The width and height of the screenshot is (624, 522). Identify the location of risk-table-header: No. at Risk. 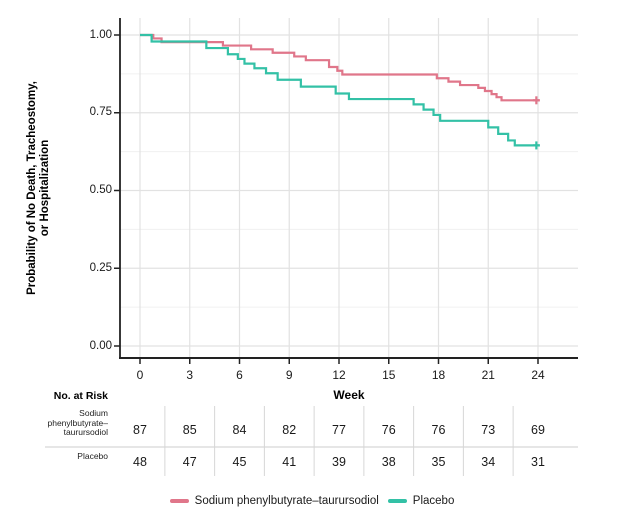
(80, 396).